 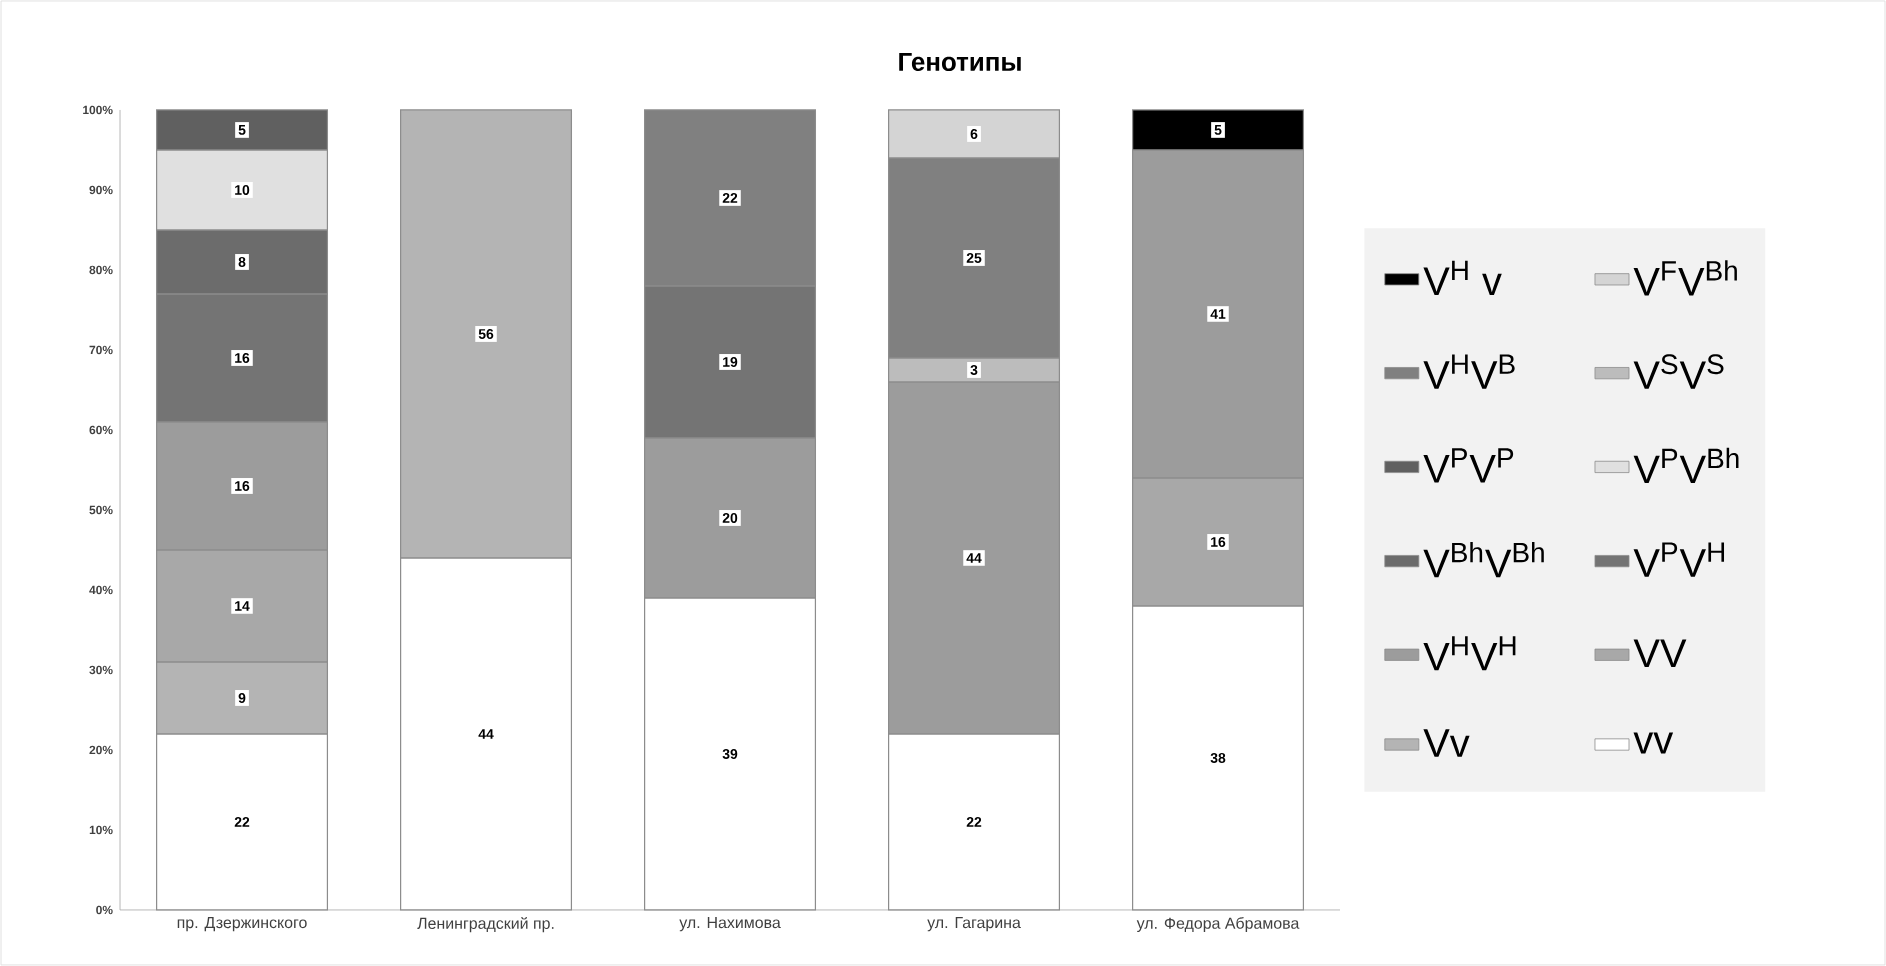 I want to click on legend-label: V$^{P}$V$^{Bh}$, so click(x=1686, y=465).